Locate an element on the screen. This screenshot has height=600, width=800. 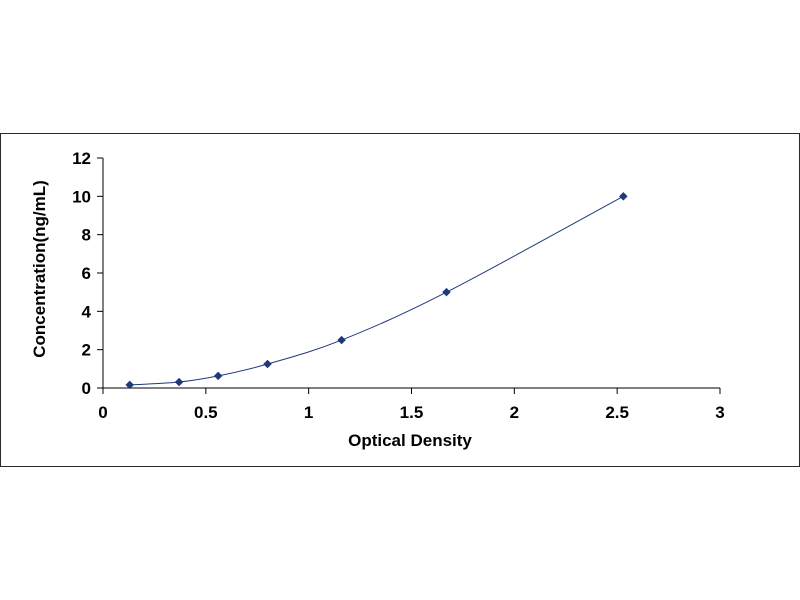
y-tick-label: 4 is located at coordinates (87, 311).